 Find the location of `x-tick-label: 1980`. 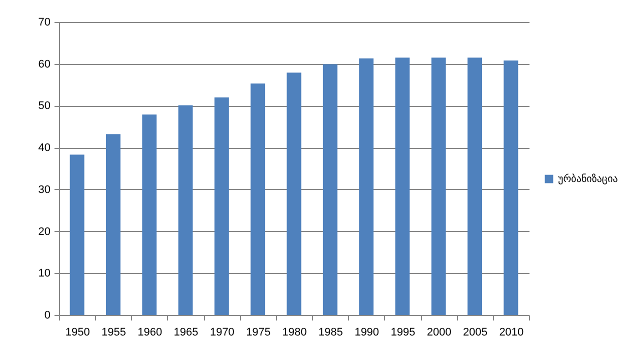

x-tick-label: 1980 is located at coordinates (294, 332).